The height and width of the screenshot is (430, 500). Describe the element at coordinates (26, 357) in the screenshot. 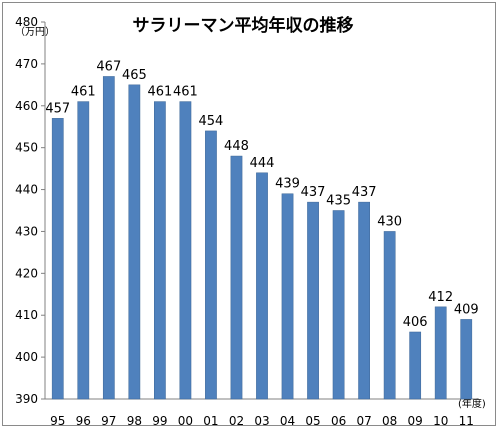

I see `y-tick-label: 400` at that location.